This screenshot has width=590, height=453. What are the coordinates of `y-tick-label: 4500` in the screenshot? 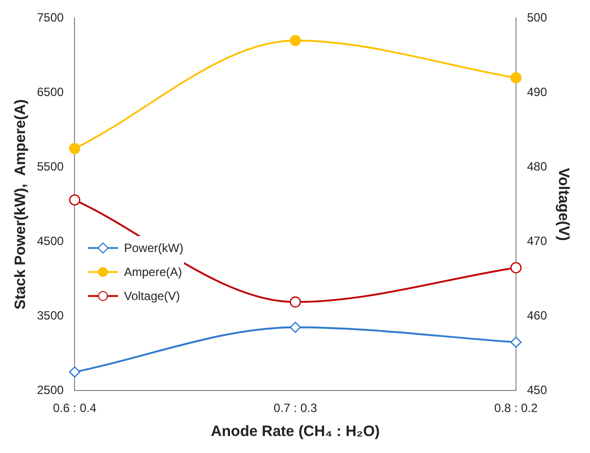 It's located at (50, 241).